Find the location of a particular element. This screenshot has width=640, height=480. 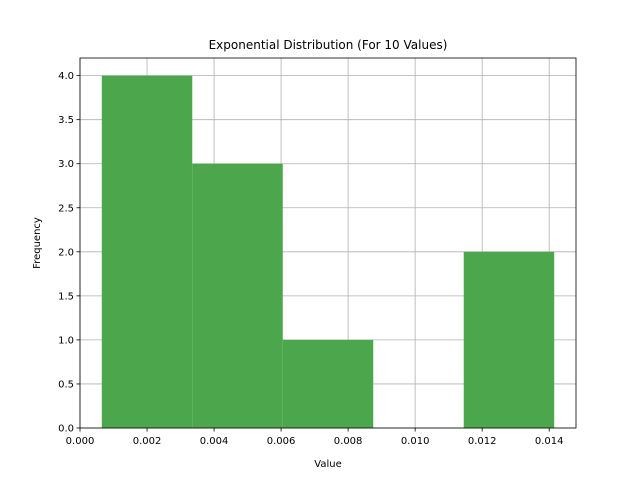

chart-title: Exponential Distribution (For 10 Values) is located at coordinates (328, 45).